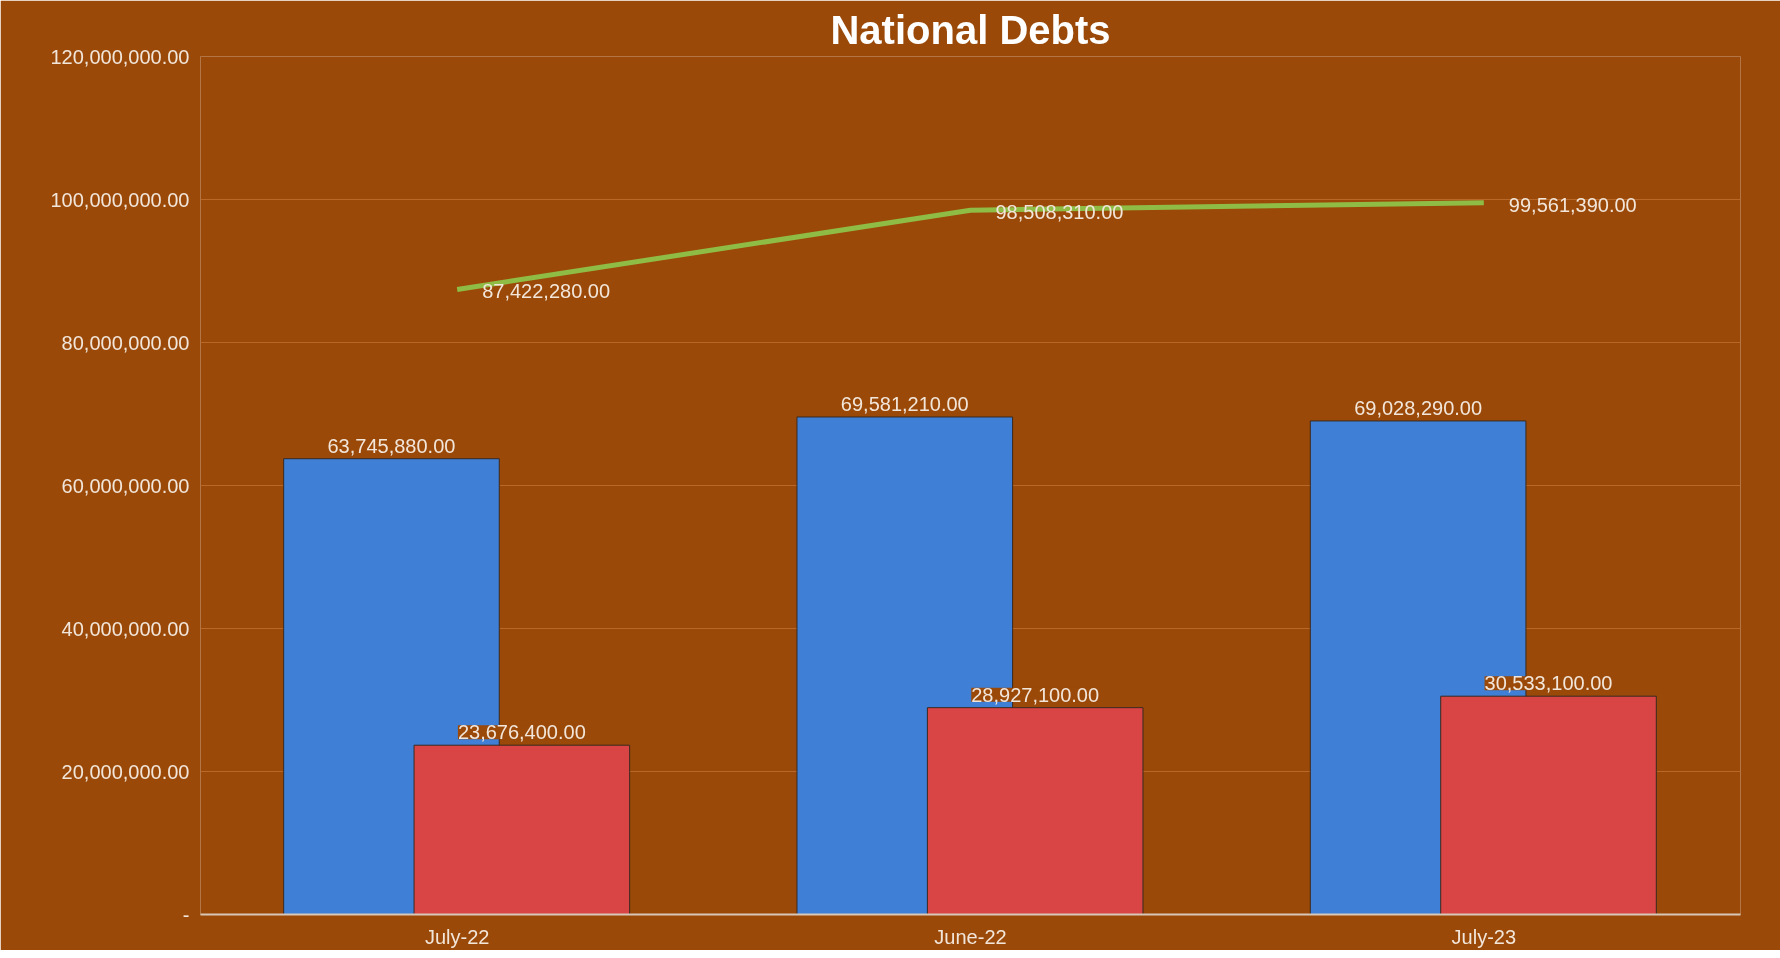 The image size is (1780, 958). What do you see at coordinates (970, 936) in the screenshot?
I see `x-tick-label: June-22` at bounding box center [970, 936].